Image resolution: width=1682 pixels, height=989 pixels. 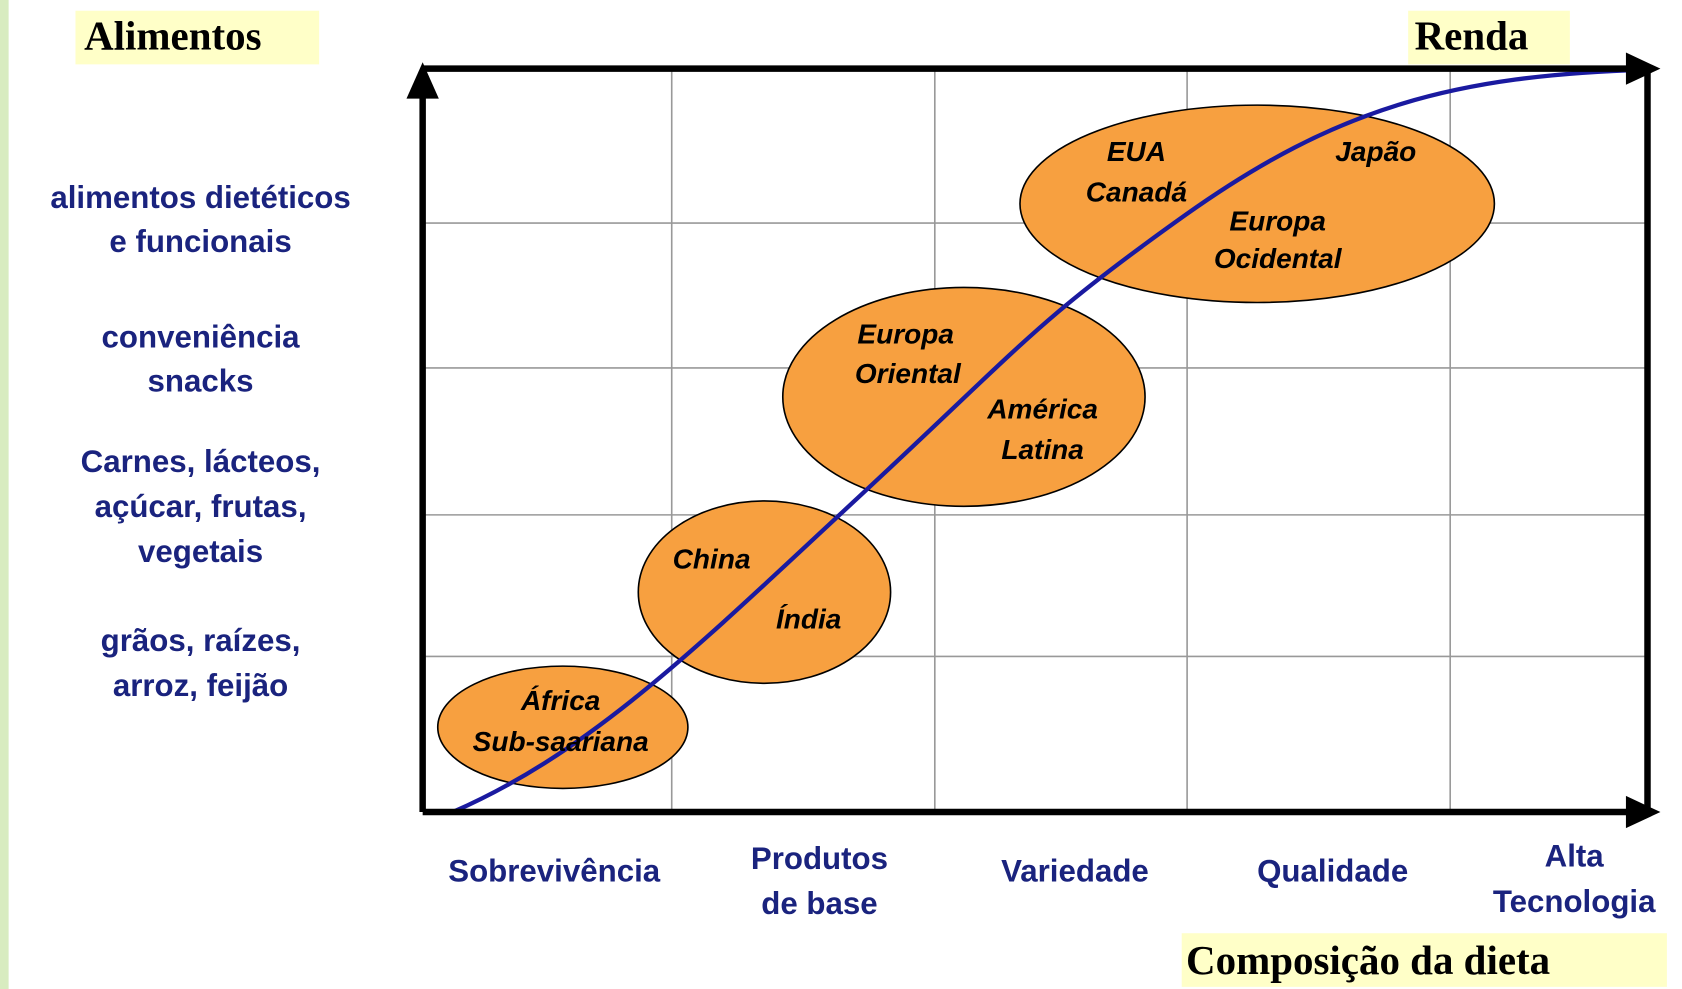 What do you see at coordinates (1575, 856) in the screenshot?
I see `x-label: Alta` at bounding box center [1575, 856].